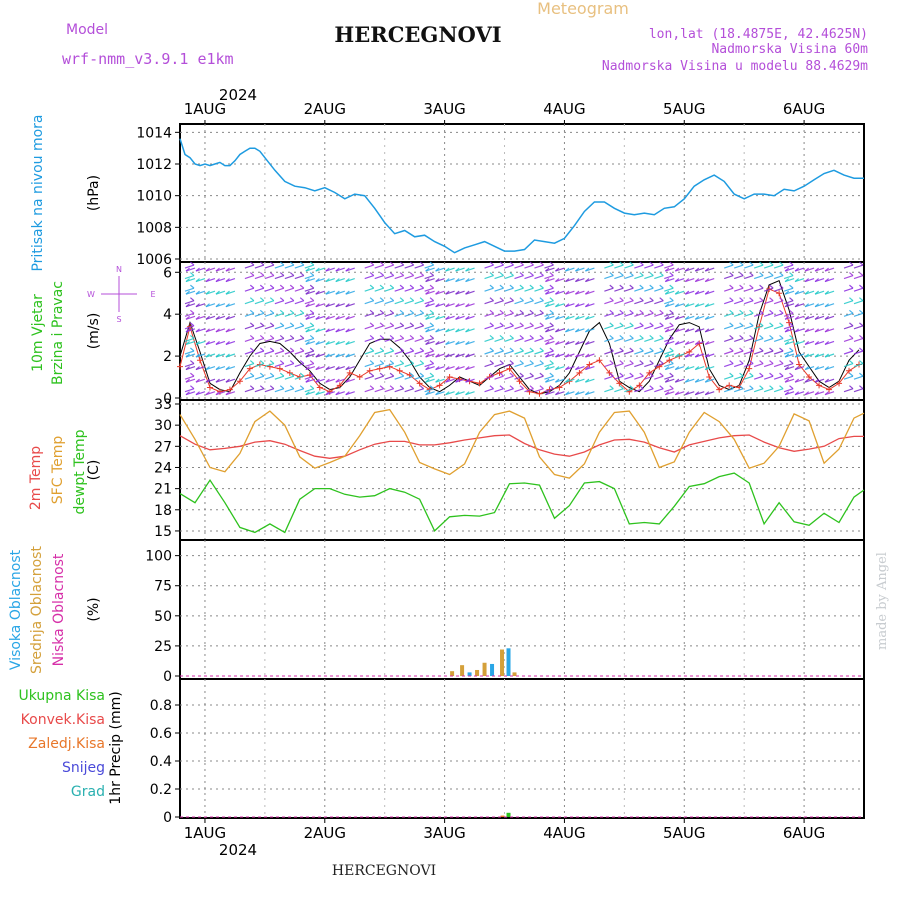 The height and width of the screenshot is (900, 900). I want to click on day-label-bottom-1: 2AUG, so click(325, 833).